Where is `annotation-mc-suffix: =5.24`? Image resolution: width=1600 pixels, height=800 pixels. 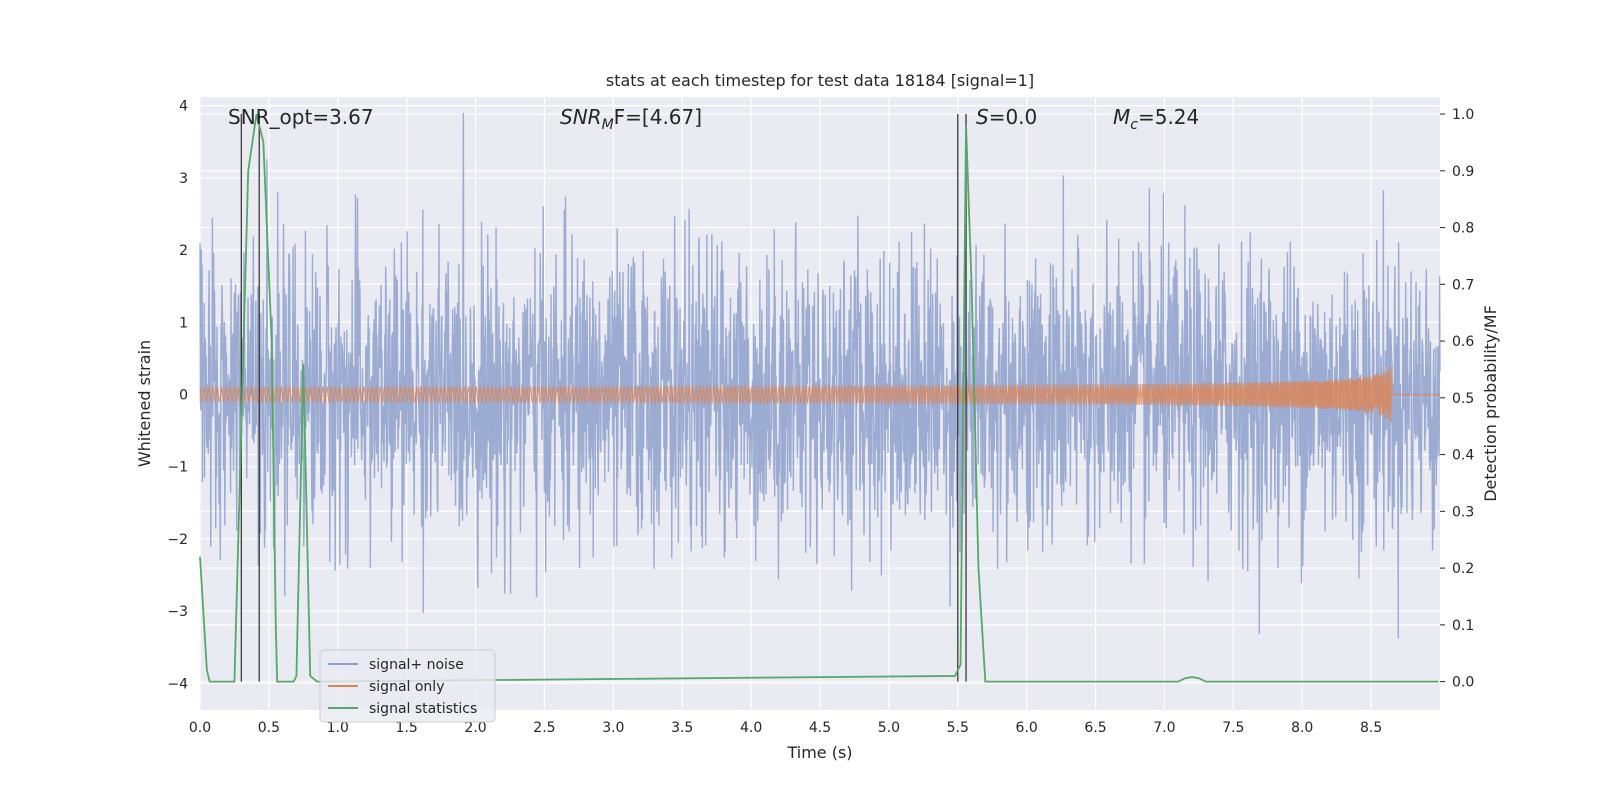 annotation-mc-suffix: =5.24 is located at coordinates (1168, 117).